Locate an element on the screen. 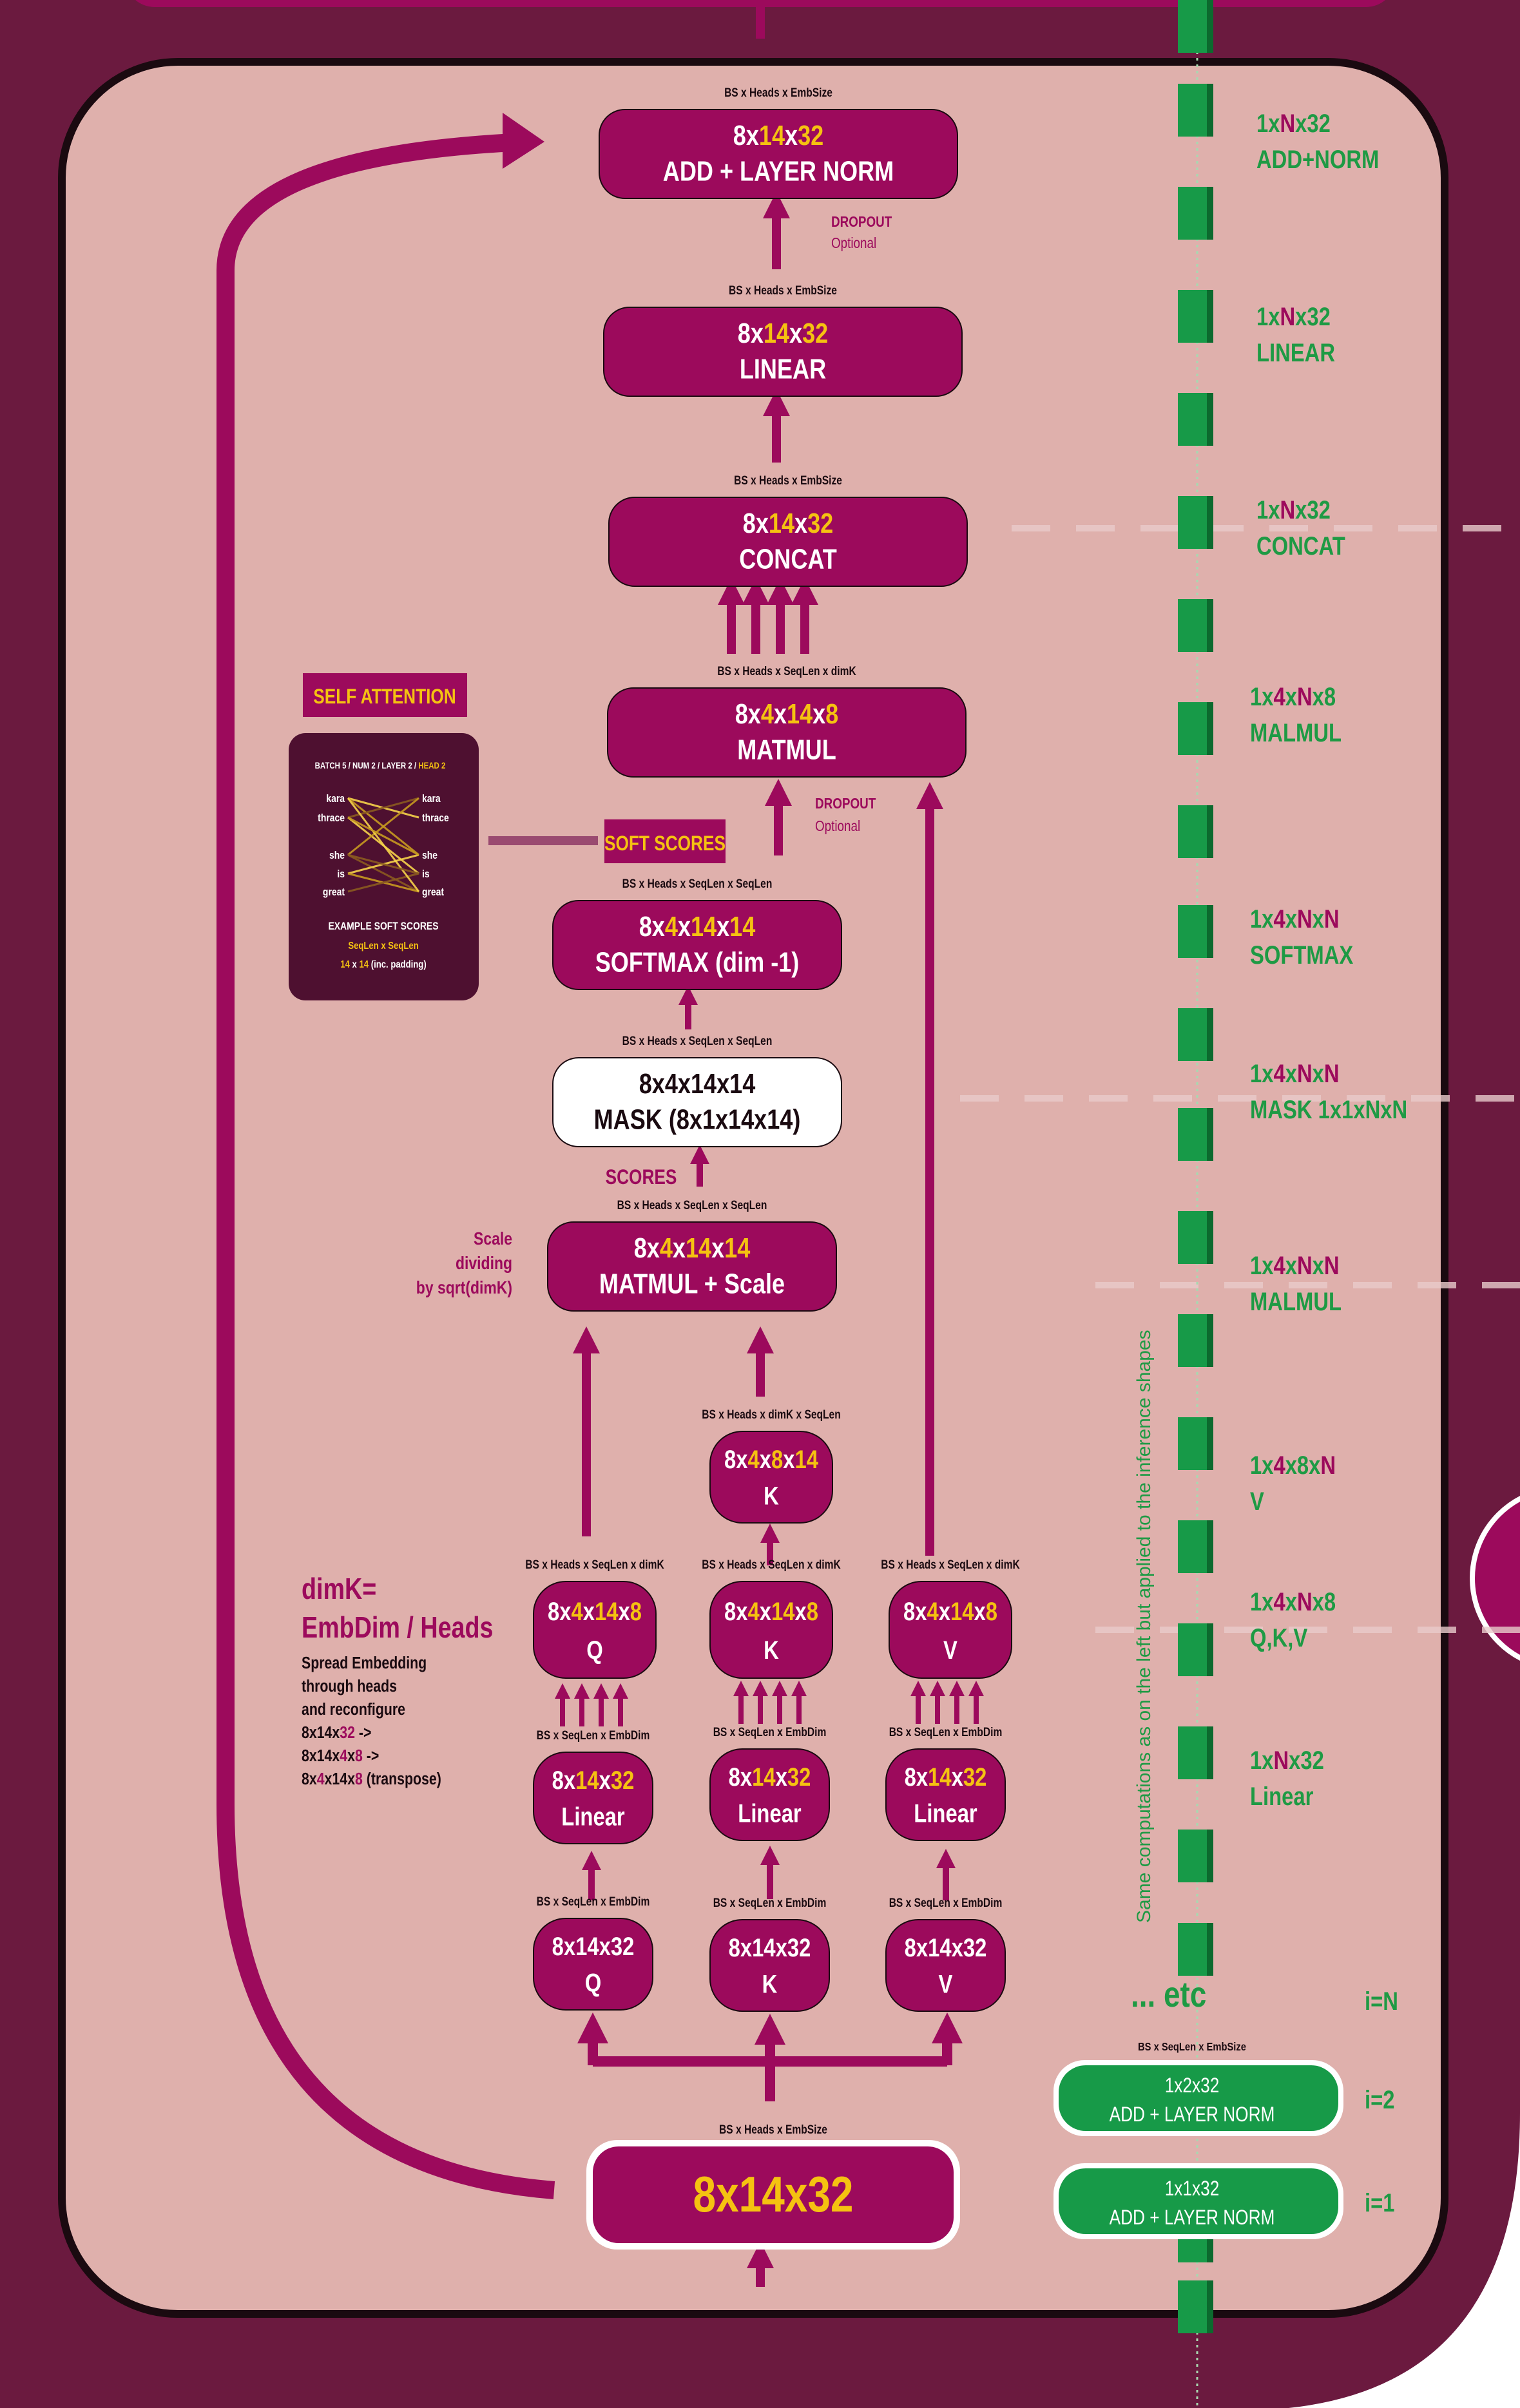 The image size is (1520, 2408). inference-name: LINEAR is located at coordinates (1295, 352).